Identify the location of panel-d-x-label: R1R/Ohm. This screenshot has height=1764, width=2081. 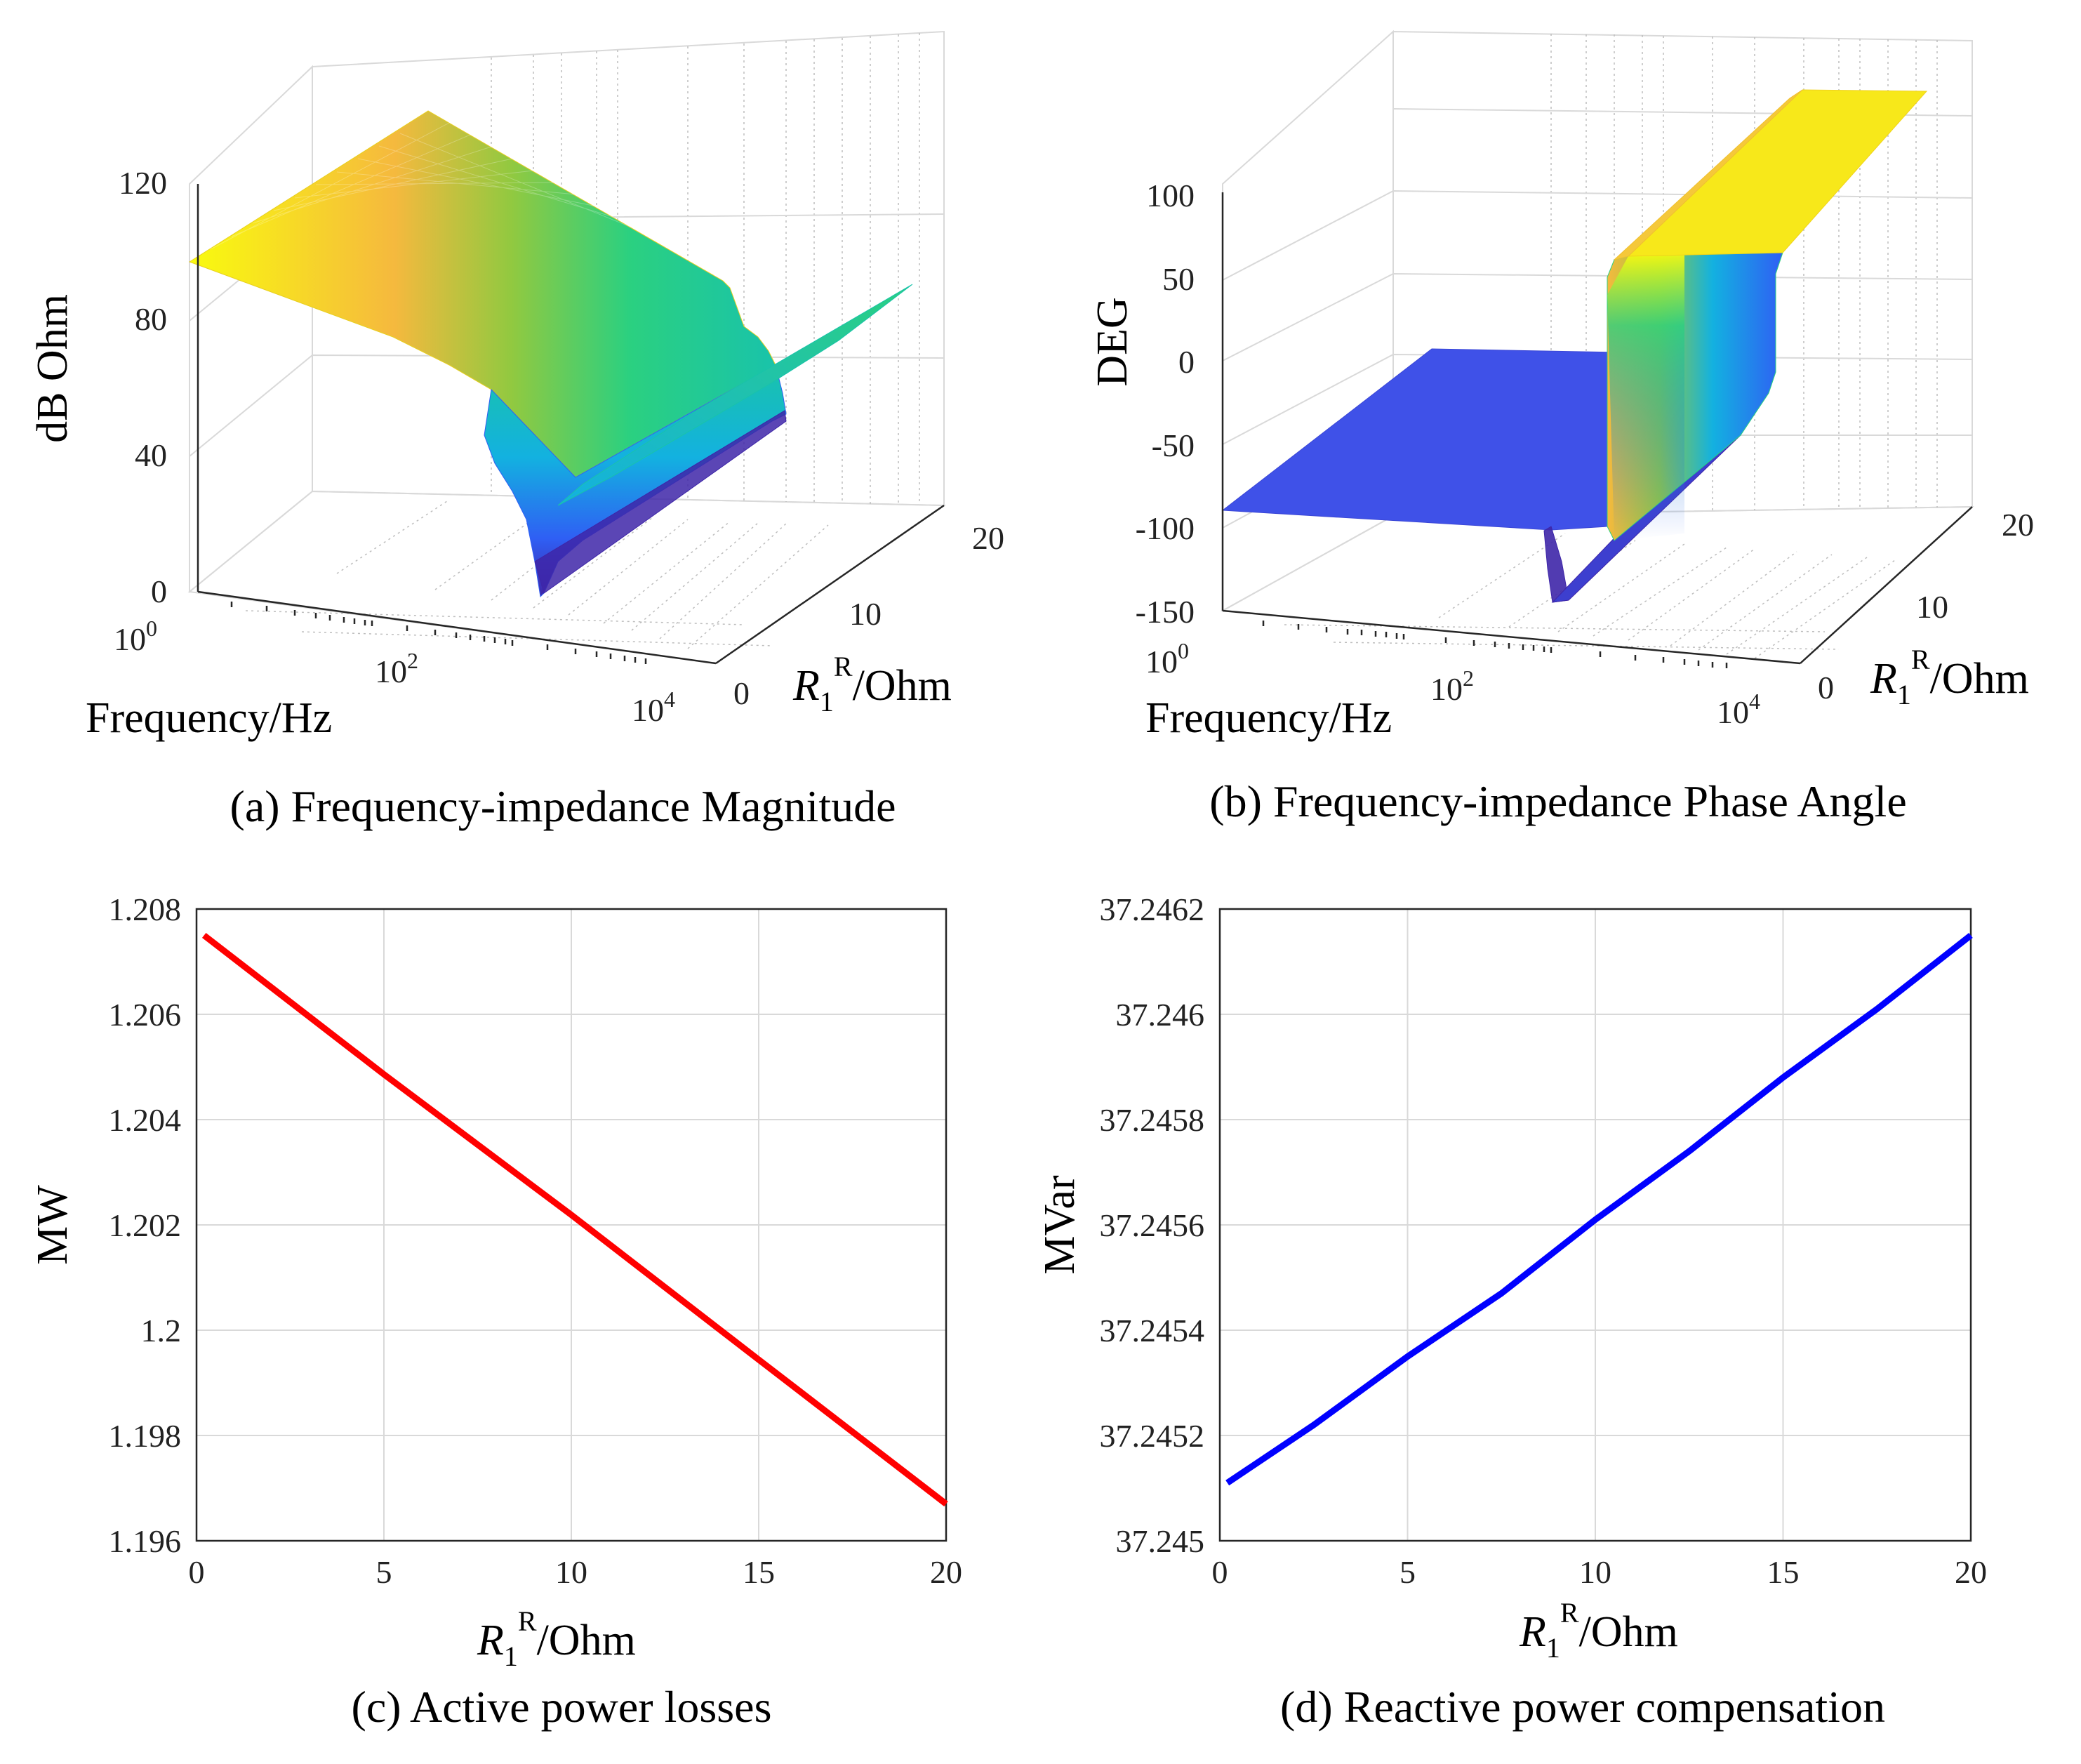
(1598, 1630).